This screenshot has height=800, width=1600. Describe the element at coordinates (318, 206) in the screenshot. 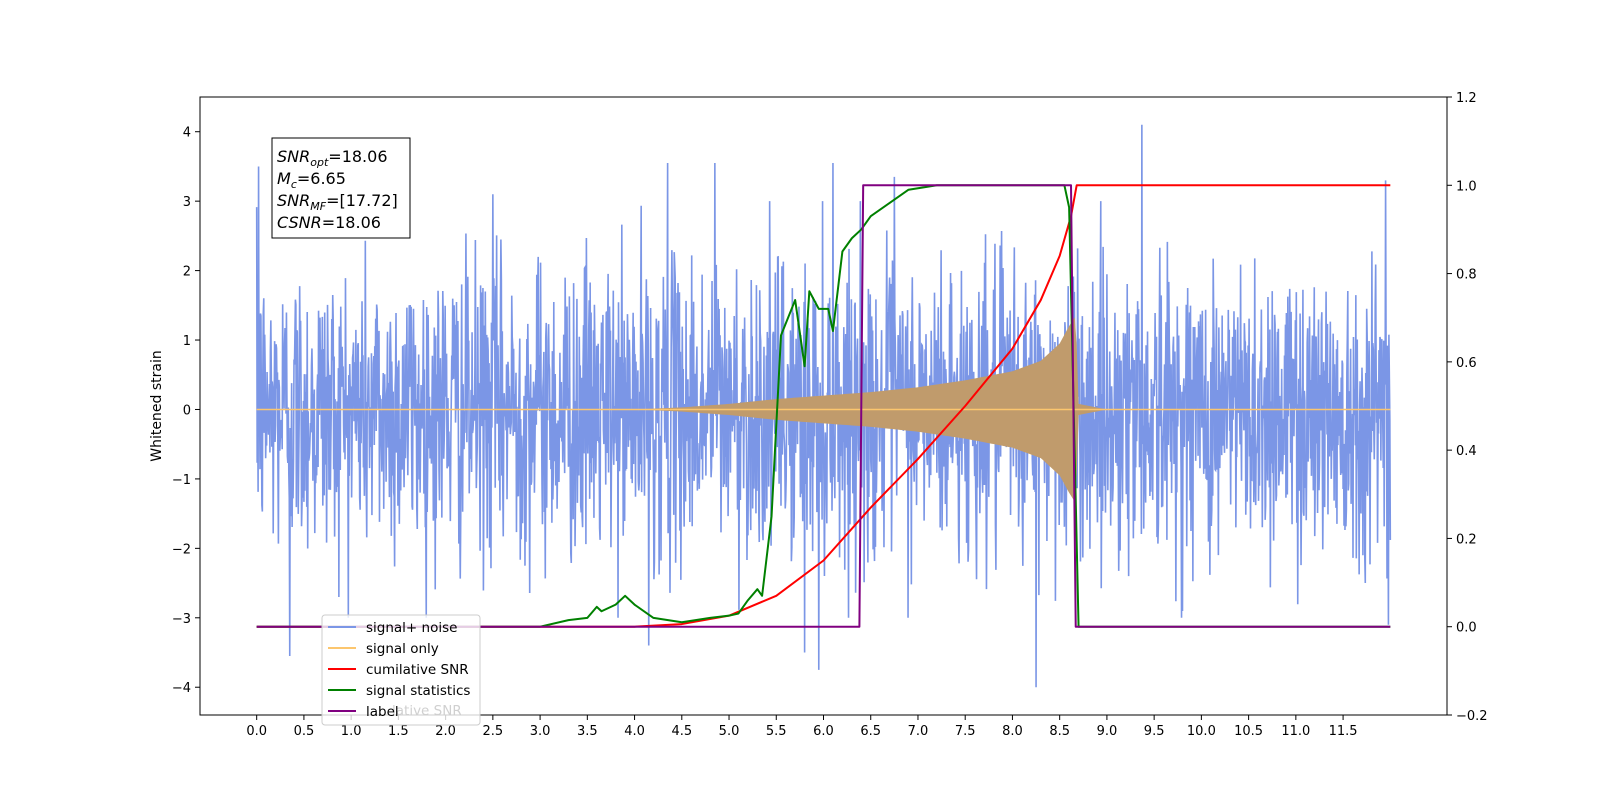

I see `annotation-subscript: MF` at that location.